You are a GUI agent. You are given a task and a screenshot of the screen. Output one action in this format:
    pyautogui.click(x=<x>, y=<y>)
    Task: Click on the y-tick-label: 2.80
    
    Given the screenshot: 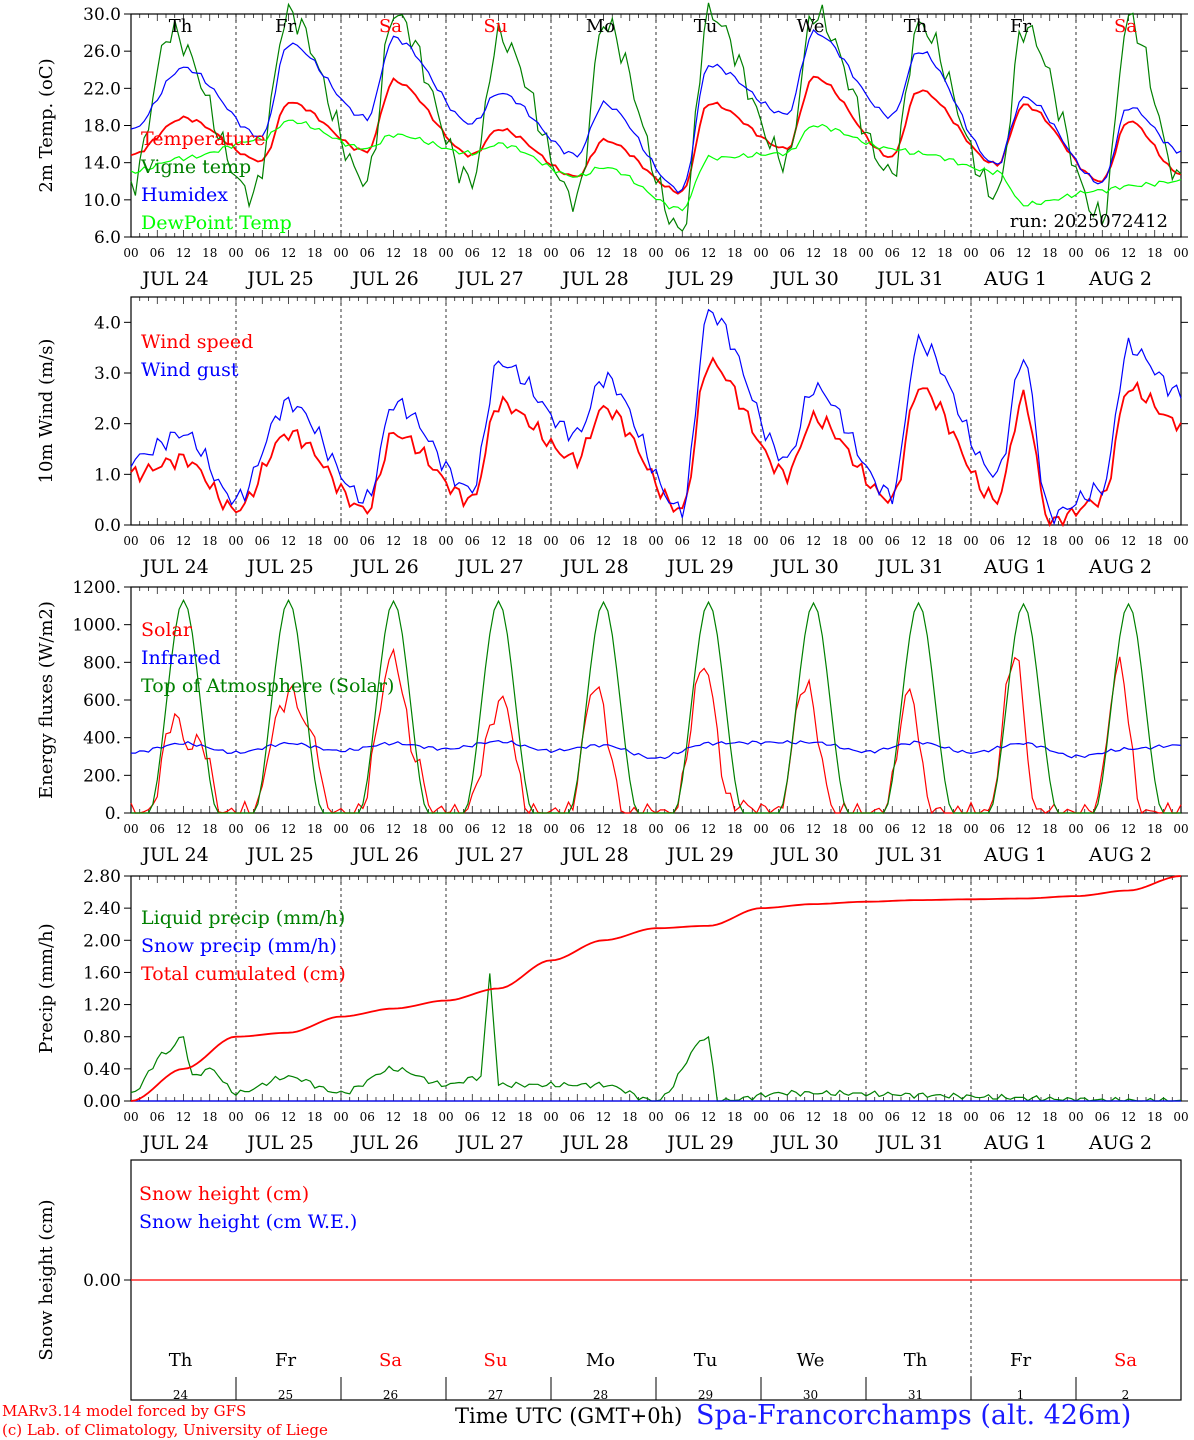 What is the action you would take?
    pyautogui.click(x=102, y=877)
    